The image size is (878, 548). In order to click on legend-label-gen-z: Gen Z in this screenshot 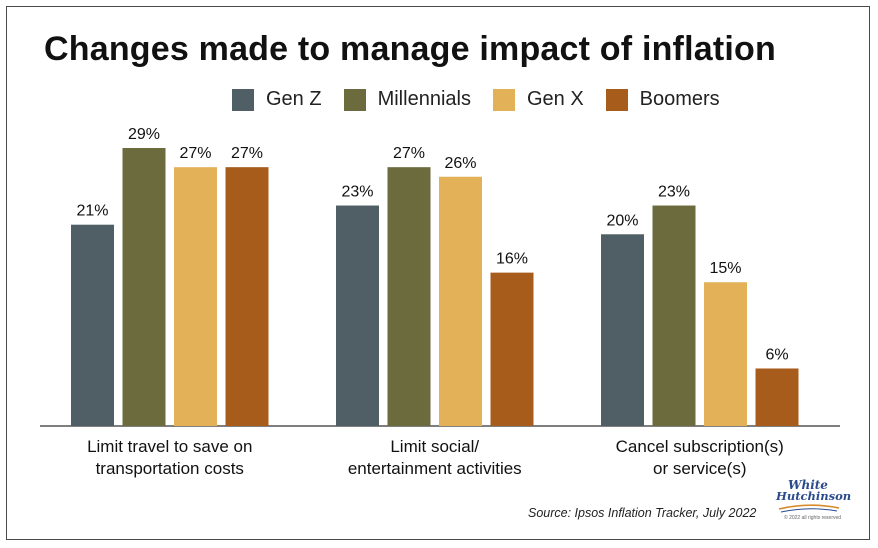, I will do `click(294, 99)`.